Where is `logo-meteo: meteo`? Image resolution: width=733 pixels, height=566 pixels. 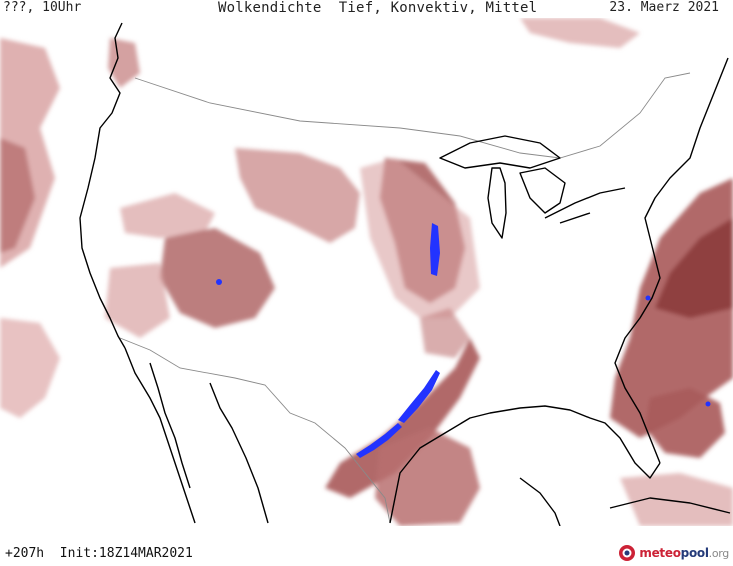 logo-meteo: meteo is located at coordinates (660, 553).